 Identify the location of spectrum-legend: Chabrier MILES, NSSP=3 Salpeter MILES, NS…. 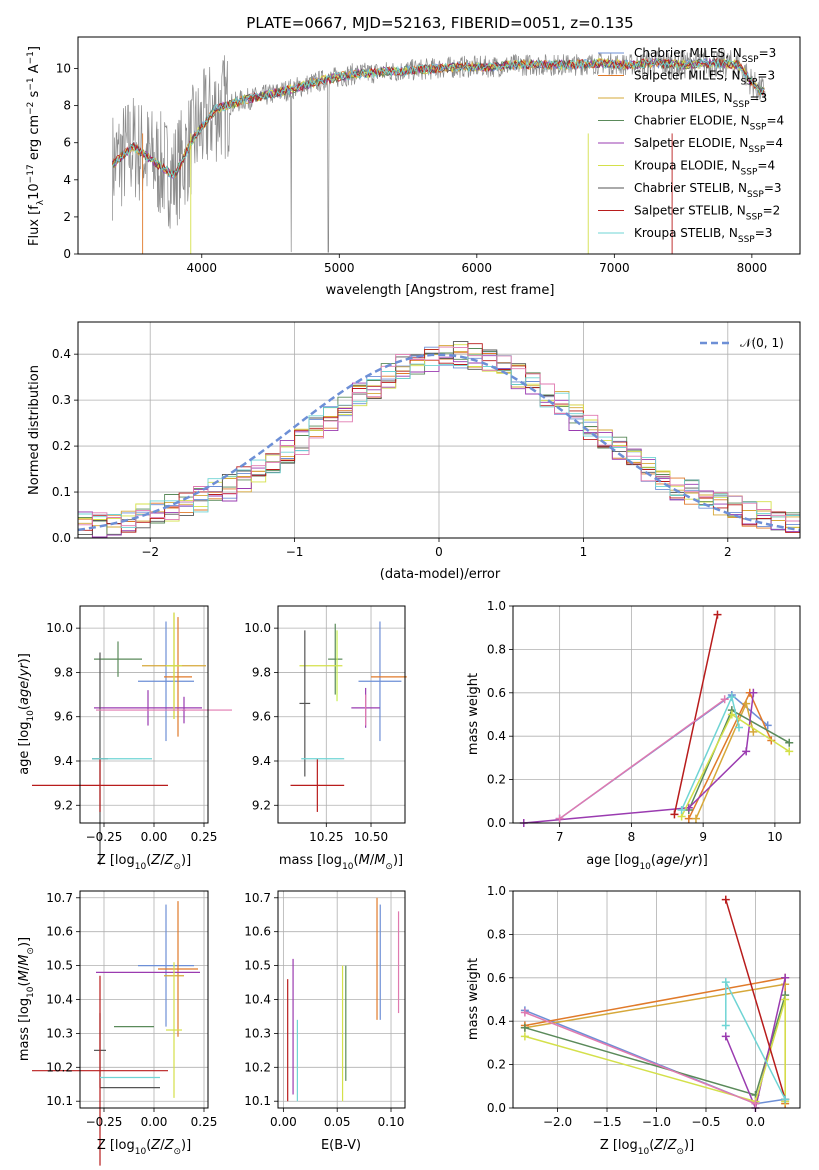
(691, 145).